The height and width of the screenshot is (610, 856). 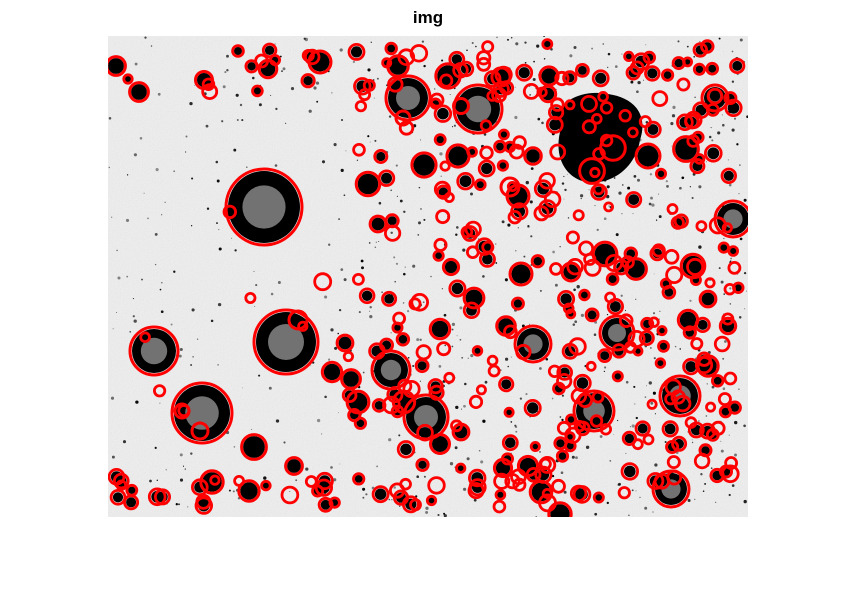 I want to click on particle-core, so click(x=154, y=351).